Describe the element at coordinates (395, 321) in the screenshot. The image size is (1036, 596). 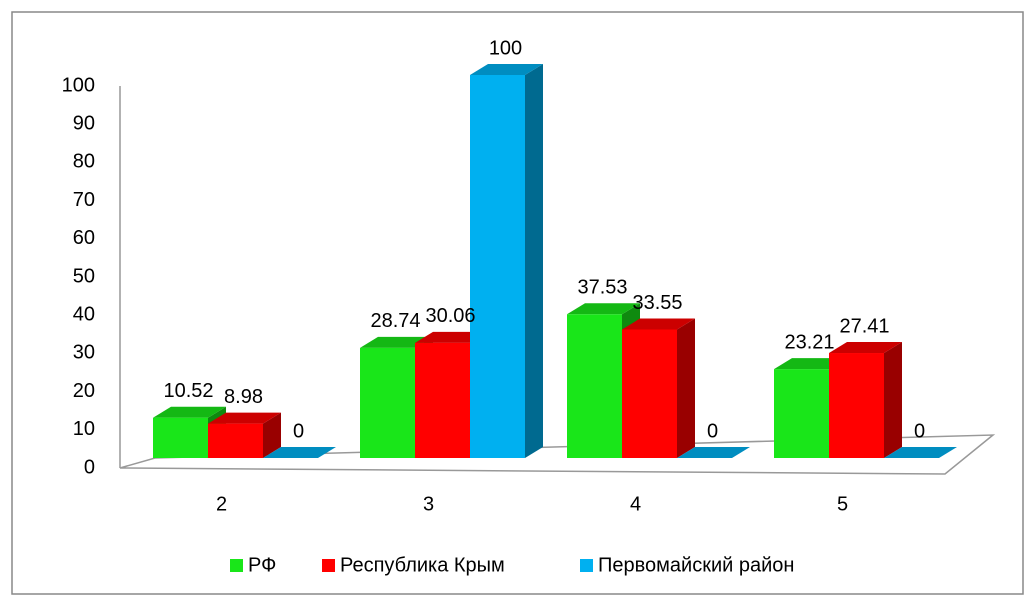
I see `data-label: 28.74` at that location.